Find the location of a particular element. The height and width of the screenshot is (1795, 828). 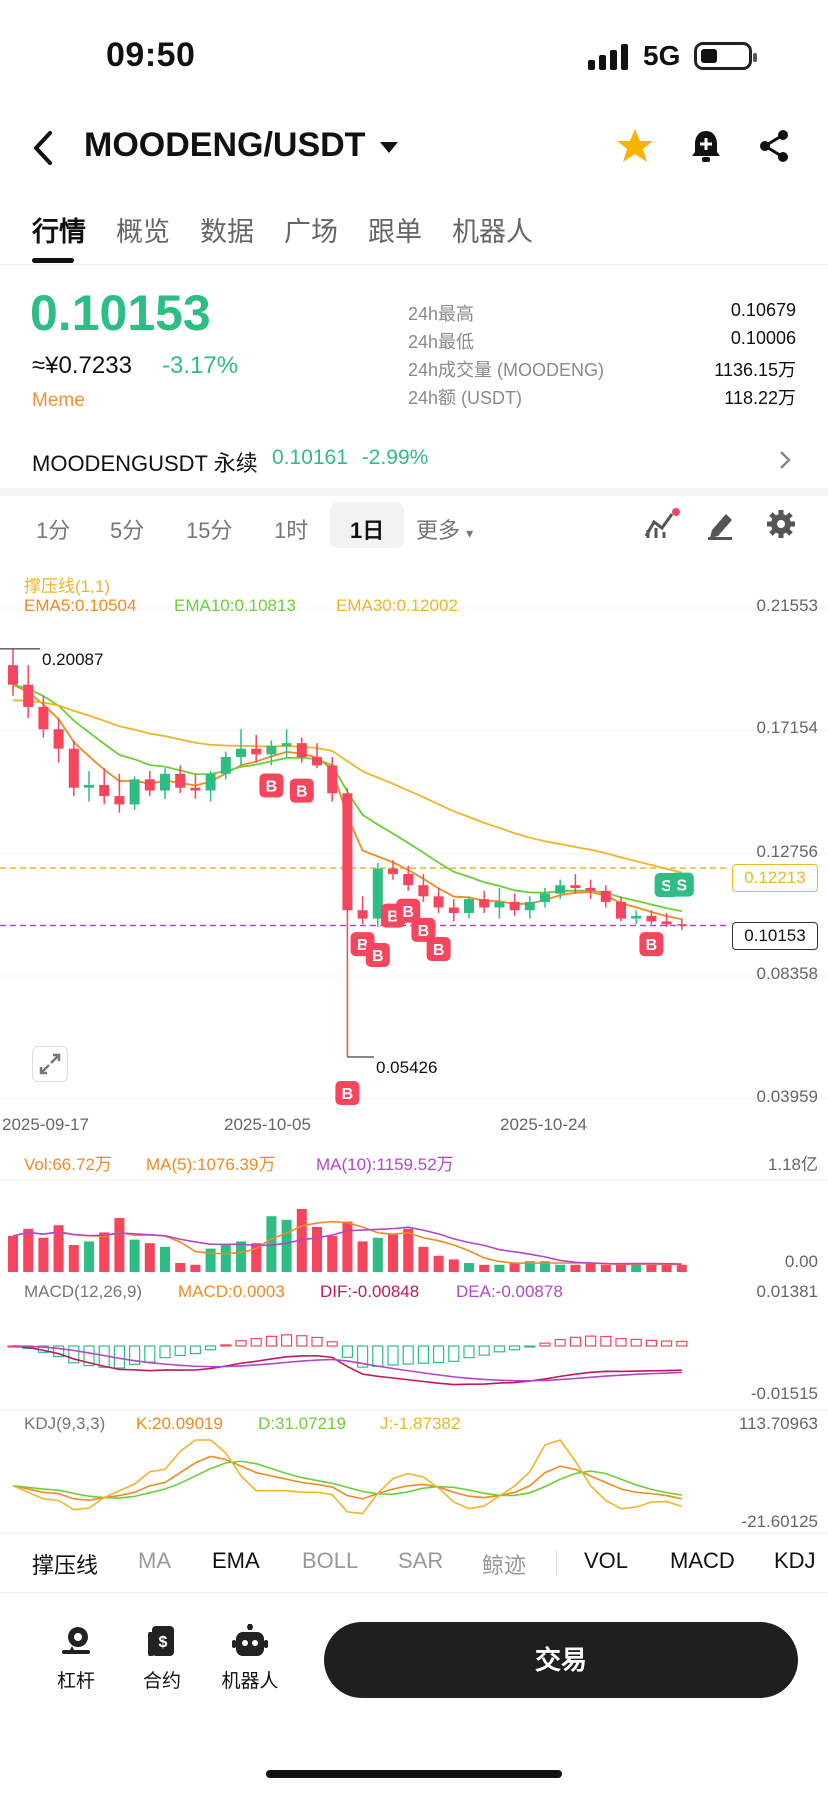

expand-icon is located at coordinates (50, 1064).